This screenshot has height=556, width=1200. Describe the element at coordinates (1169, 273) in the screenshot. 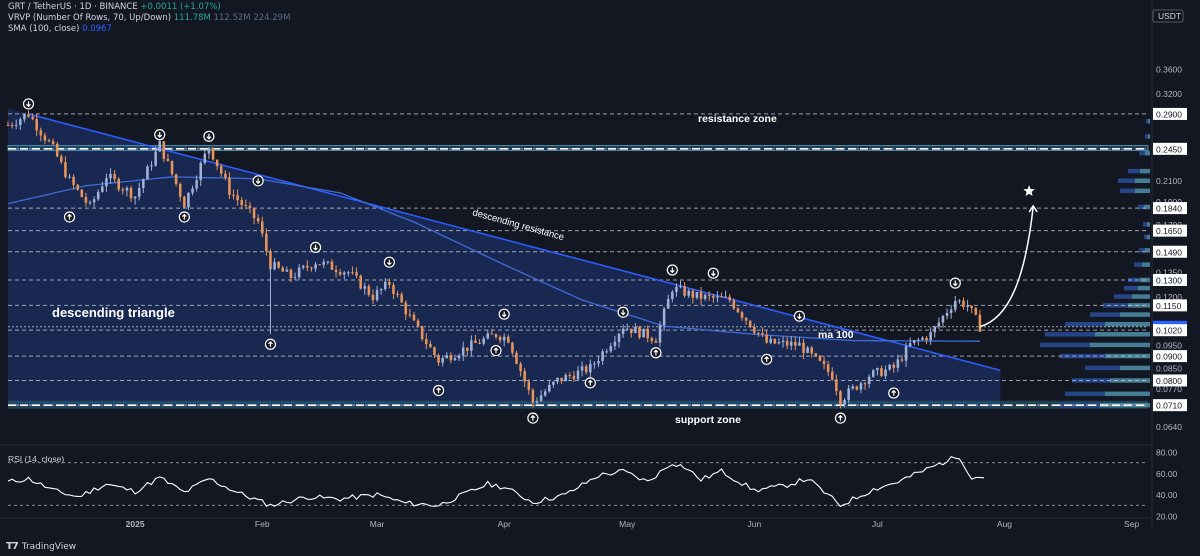

I see `price-tick-label: 0.1350` at that location.